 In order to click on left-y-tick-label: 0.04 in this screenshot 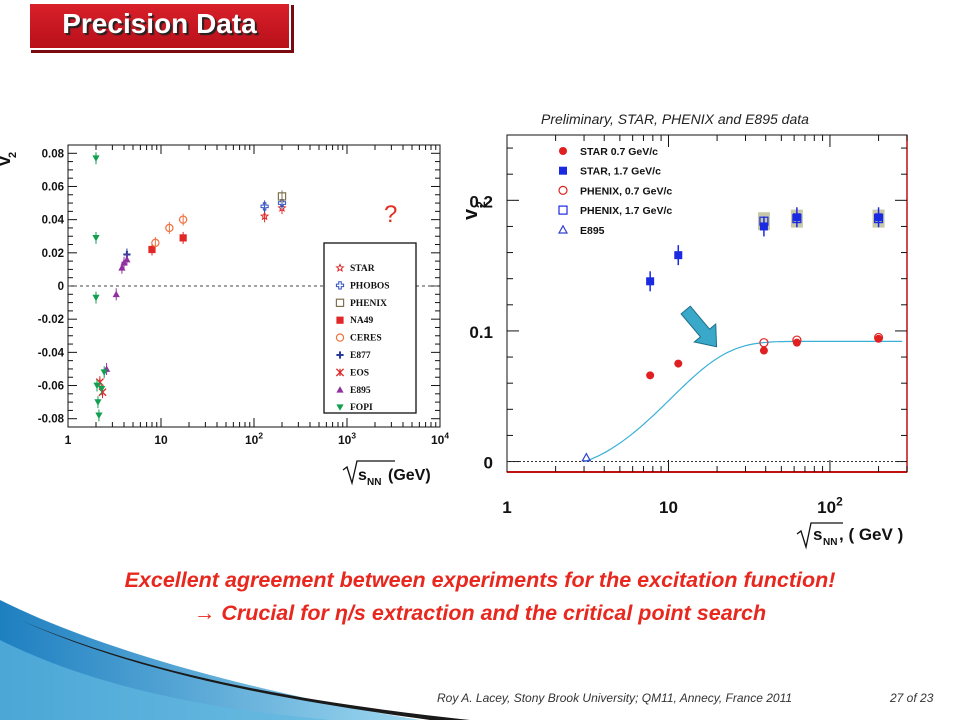, I will do `click(53, 221)`.